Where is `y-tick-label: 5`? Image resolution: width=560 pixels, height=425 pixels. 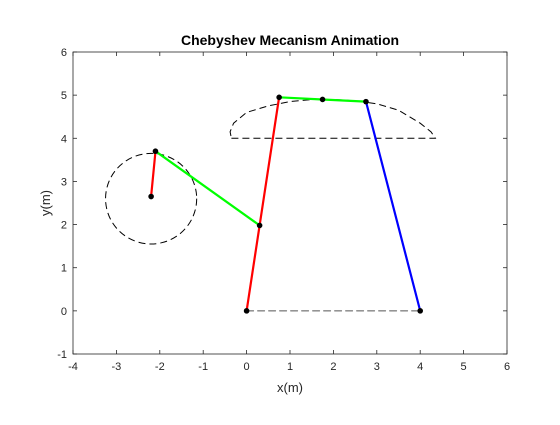 y-tick-label: 5 is located at coordinates (64, 96).